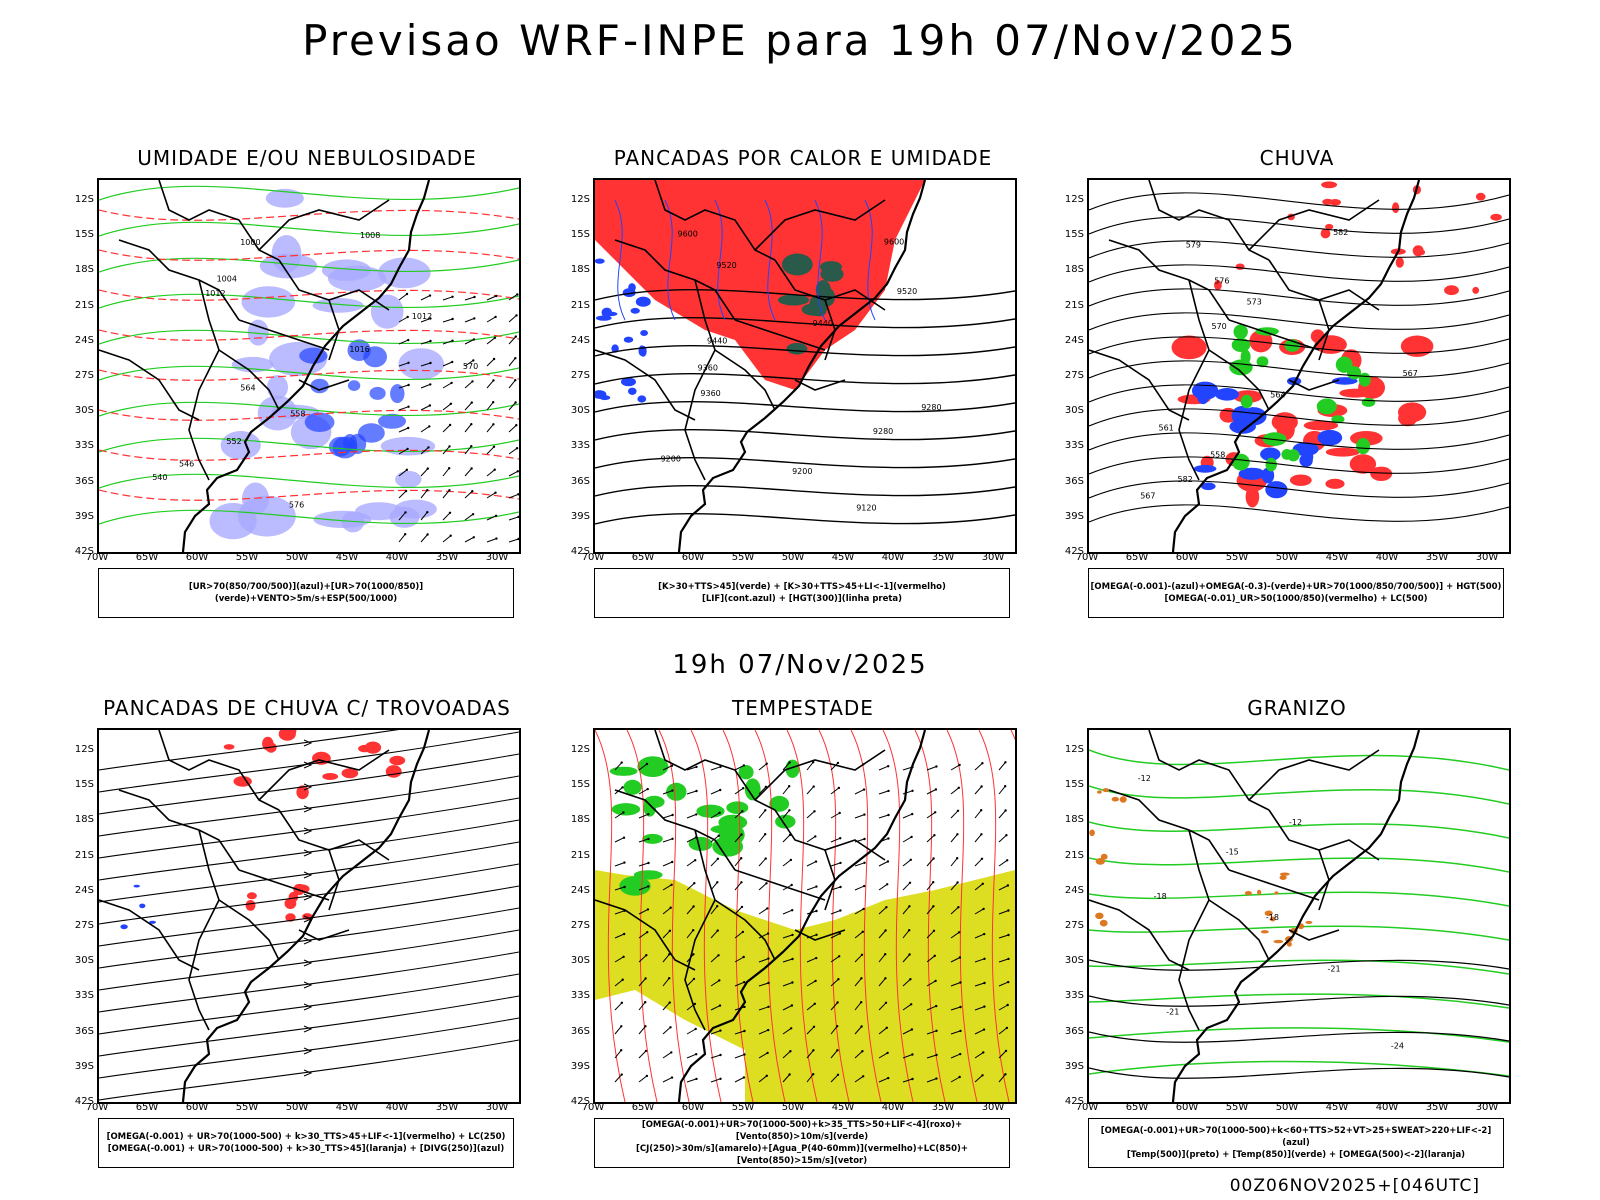 The image size is (1600, 1200). What do you see at coordinates (359, 349) in the screenshot?
I see `contour-label: 1016` at bounding box center [359, 349].